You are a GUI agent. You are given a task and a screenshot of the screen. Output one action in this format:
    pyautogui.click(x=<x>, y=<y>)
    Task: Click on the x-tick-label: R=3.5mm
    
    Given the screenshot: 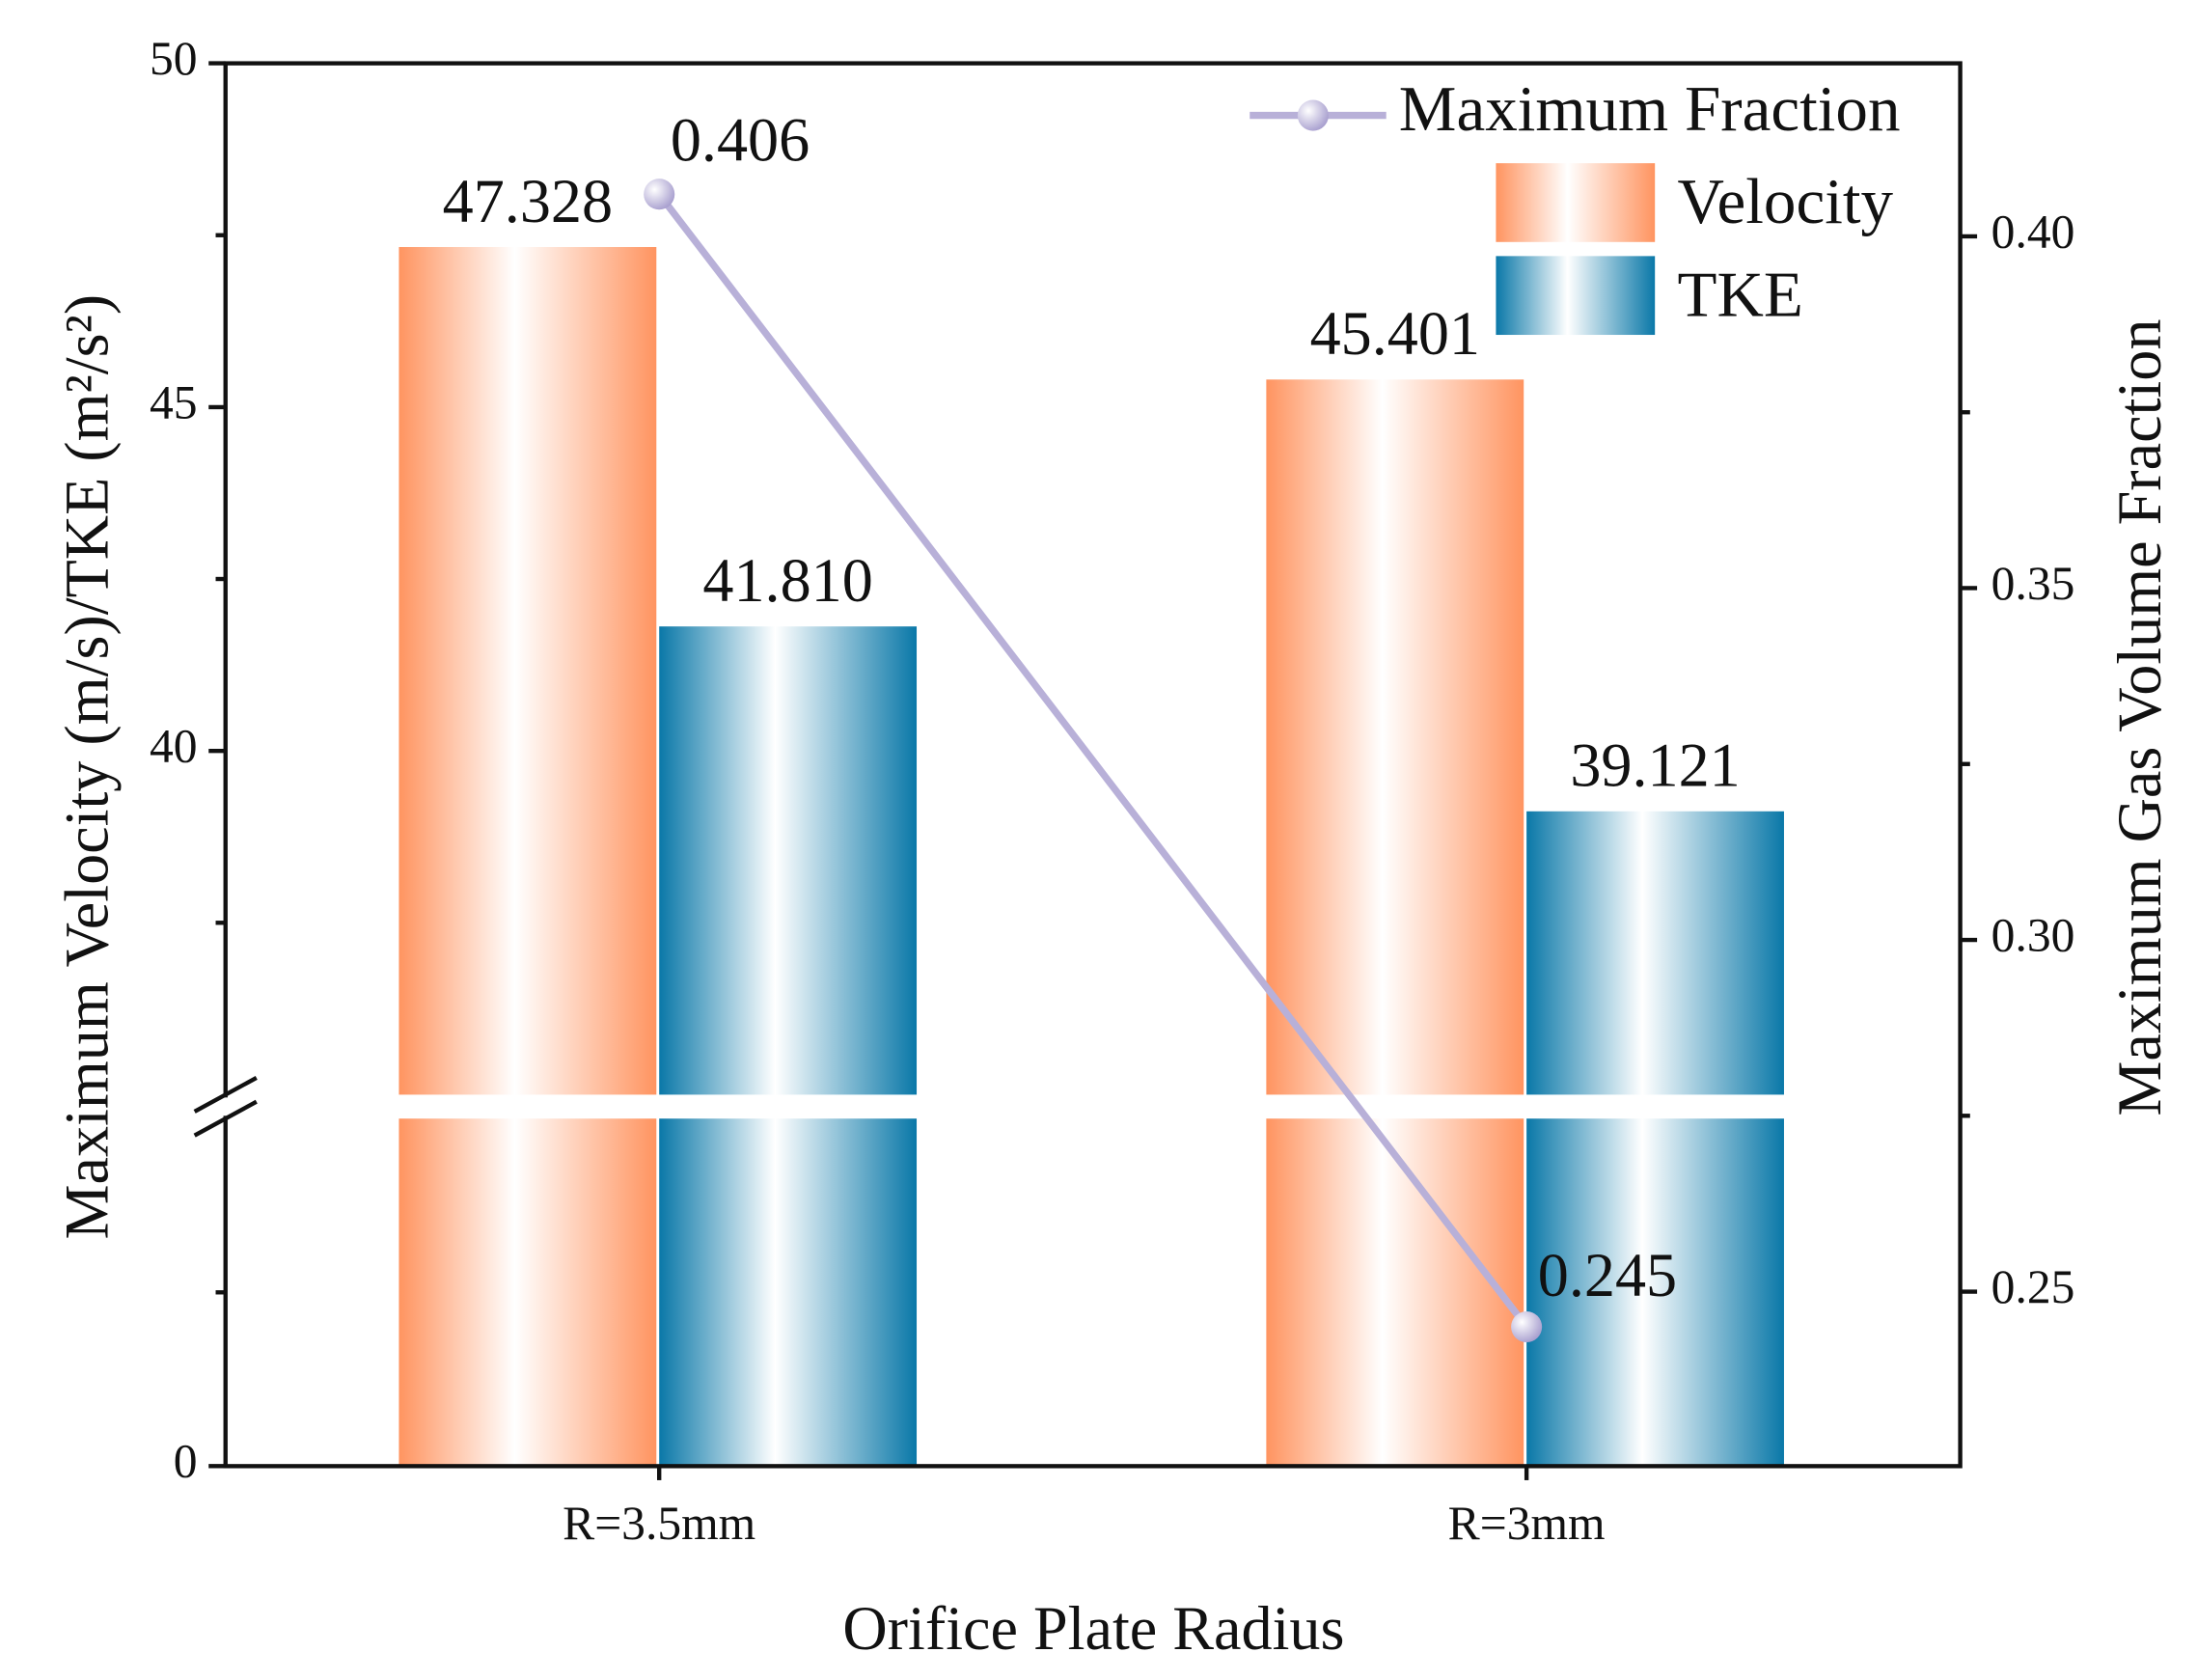 What is the action you would take?
    pyautogui.click(x=659, y=1523)
    